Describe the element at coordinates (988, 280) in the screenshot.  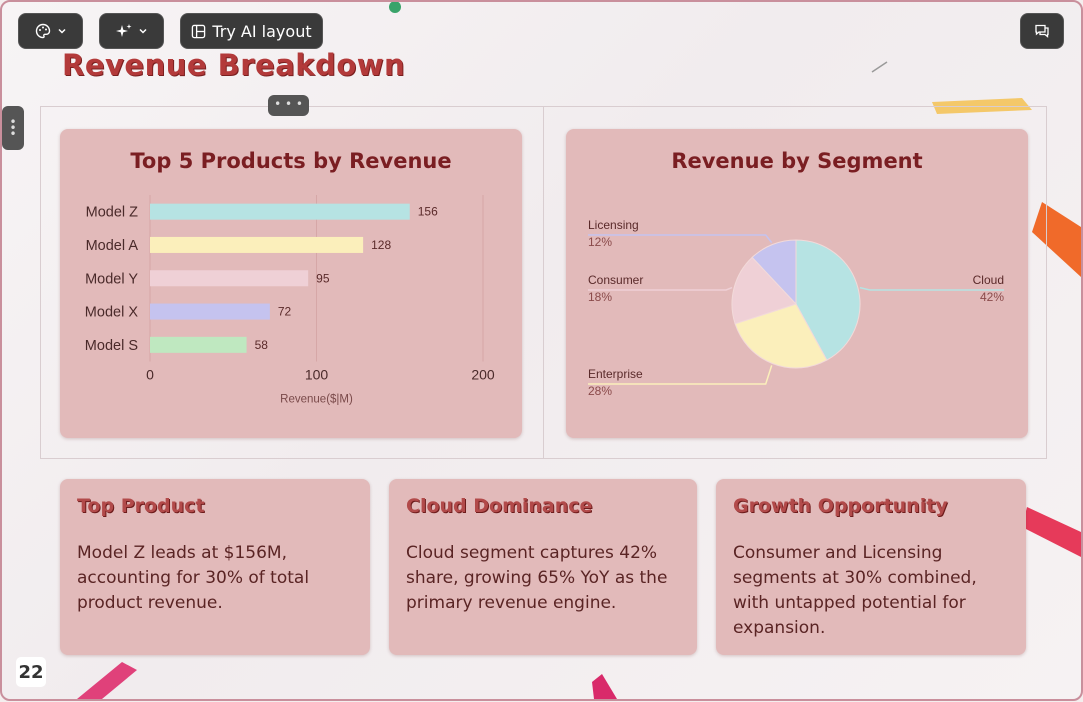
I see `pie-slice-label: Cloud` at that location.